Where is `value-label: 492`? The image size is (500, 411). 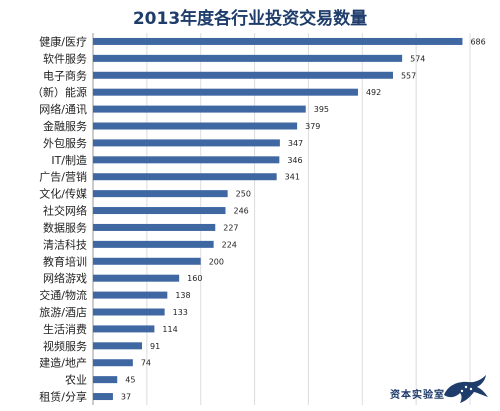
value-label: 492 is located at coordinates (373, 92).